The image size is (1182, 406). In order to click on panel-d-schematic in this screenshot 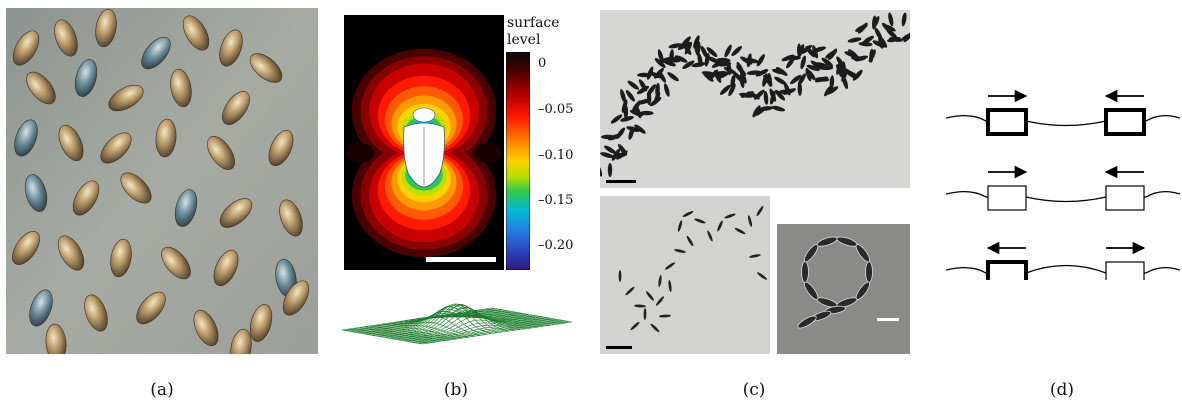, I will do `click(1063, 184)`.